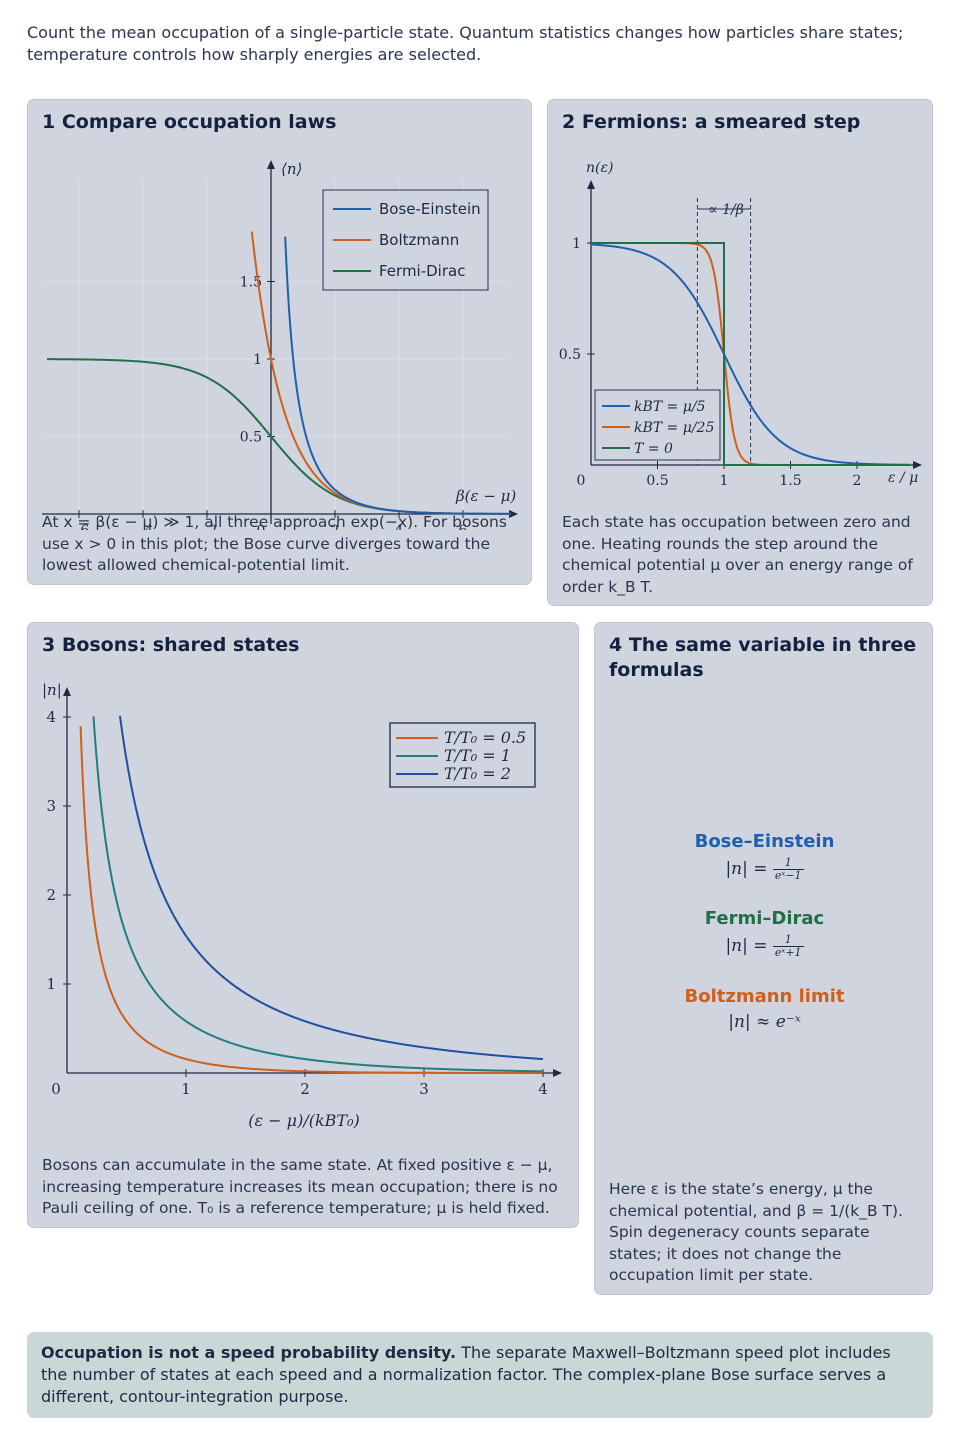 The width and height of the screenshot is (960, 1444). Describe the element at coordinates (725, 1253) in the screenshot. I see `caption-line: states; it does not change the` at that location.